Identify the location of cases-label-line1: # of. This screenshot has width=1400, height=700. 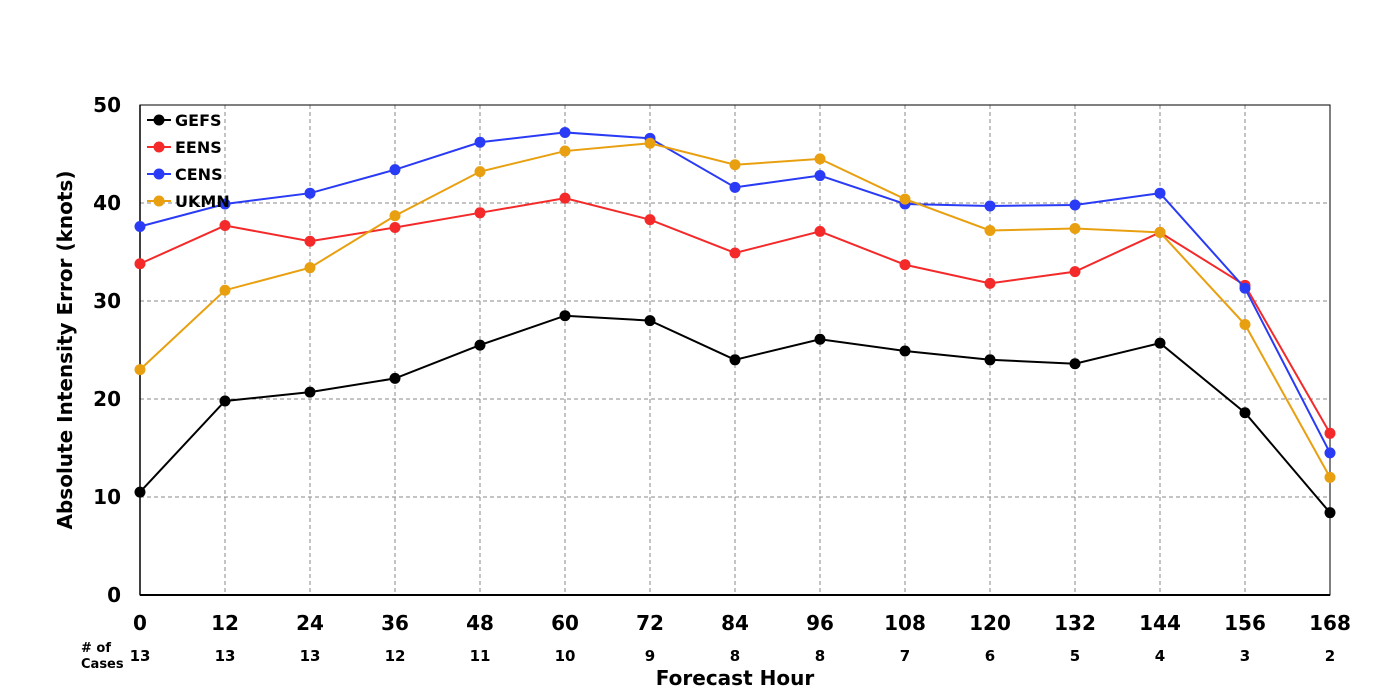
(96, 648).